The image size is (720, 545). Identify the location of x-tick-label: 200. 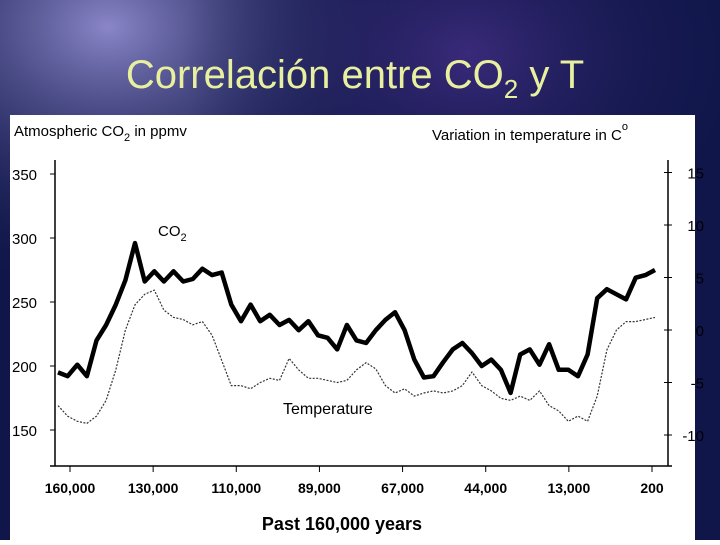
(652, 488).